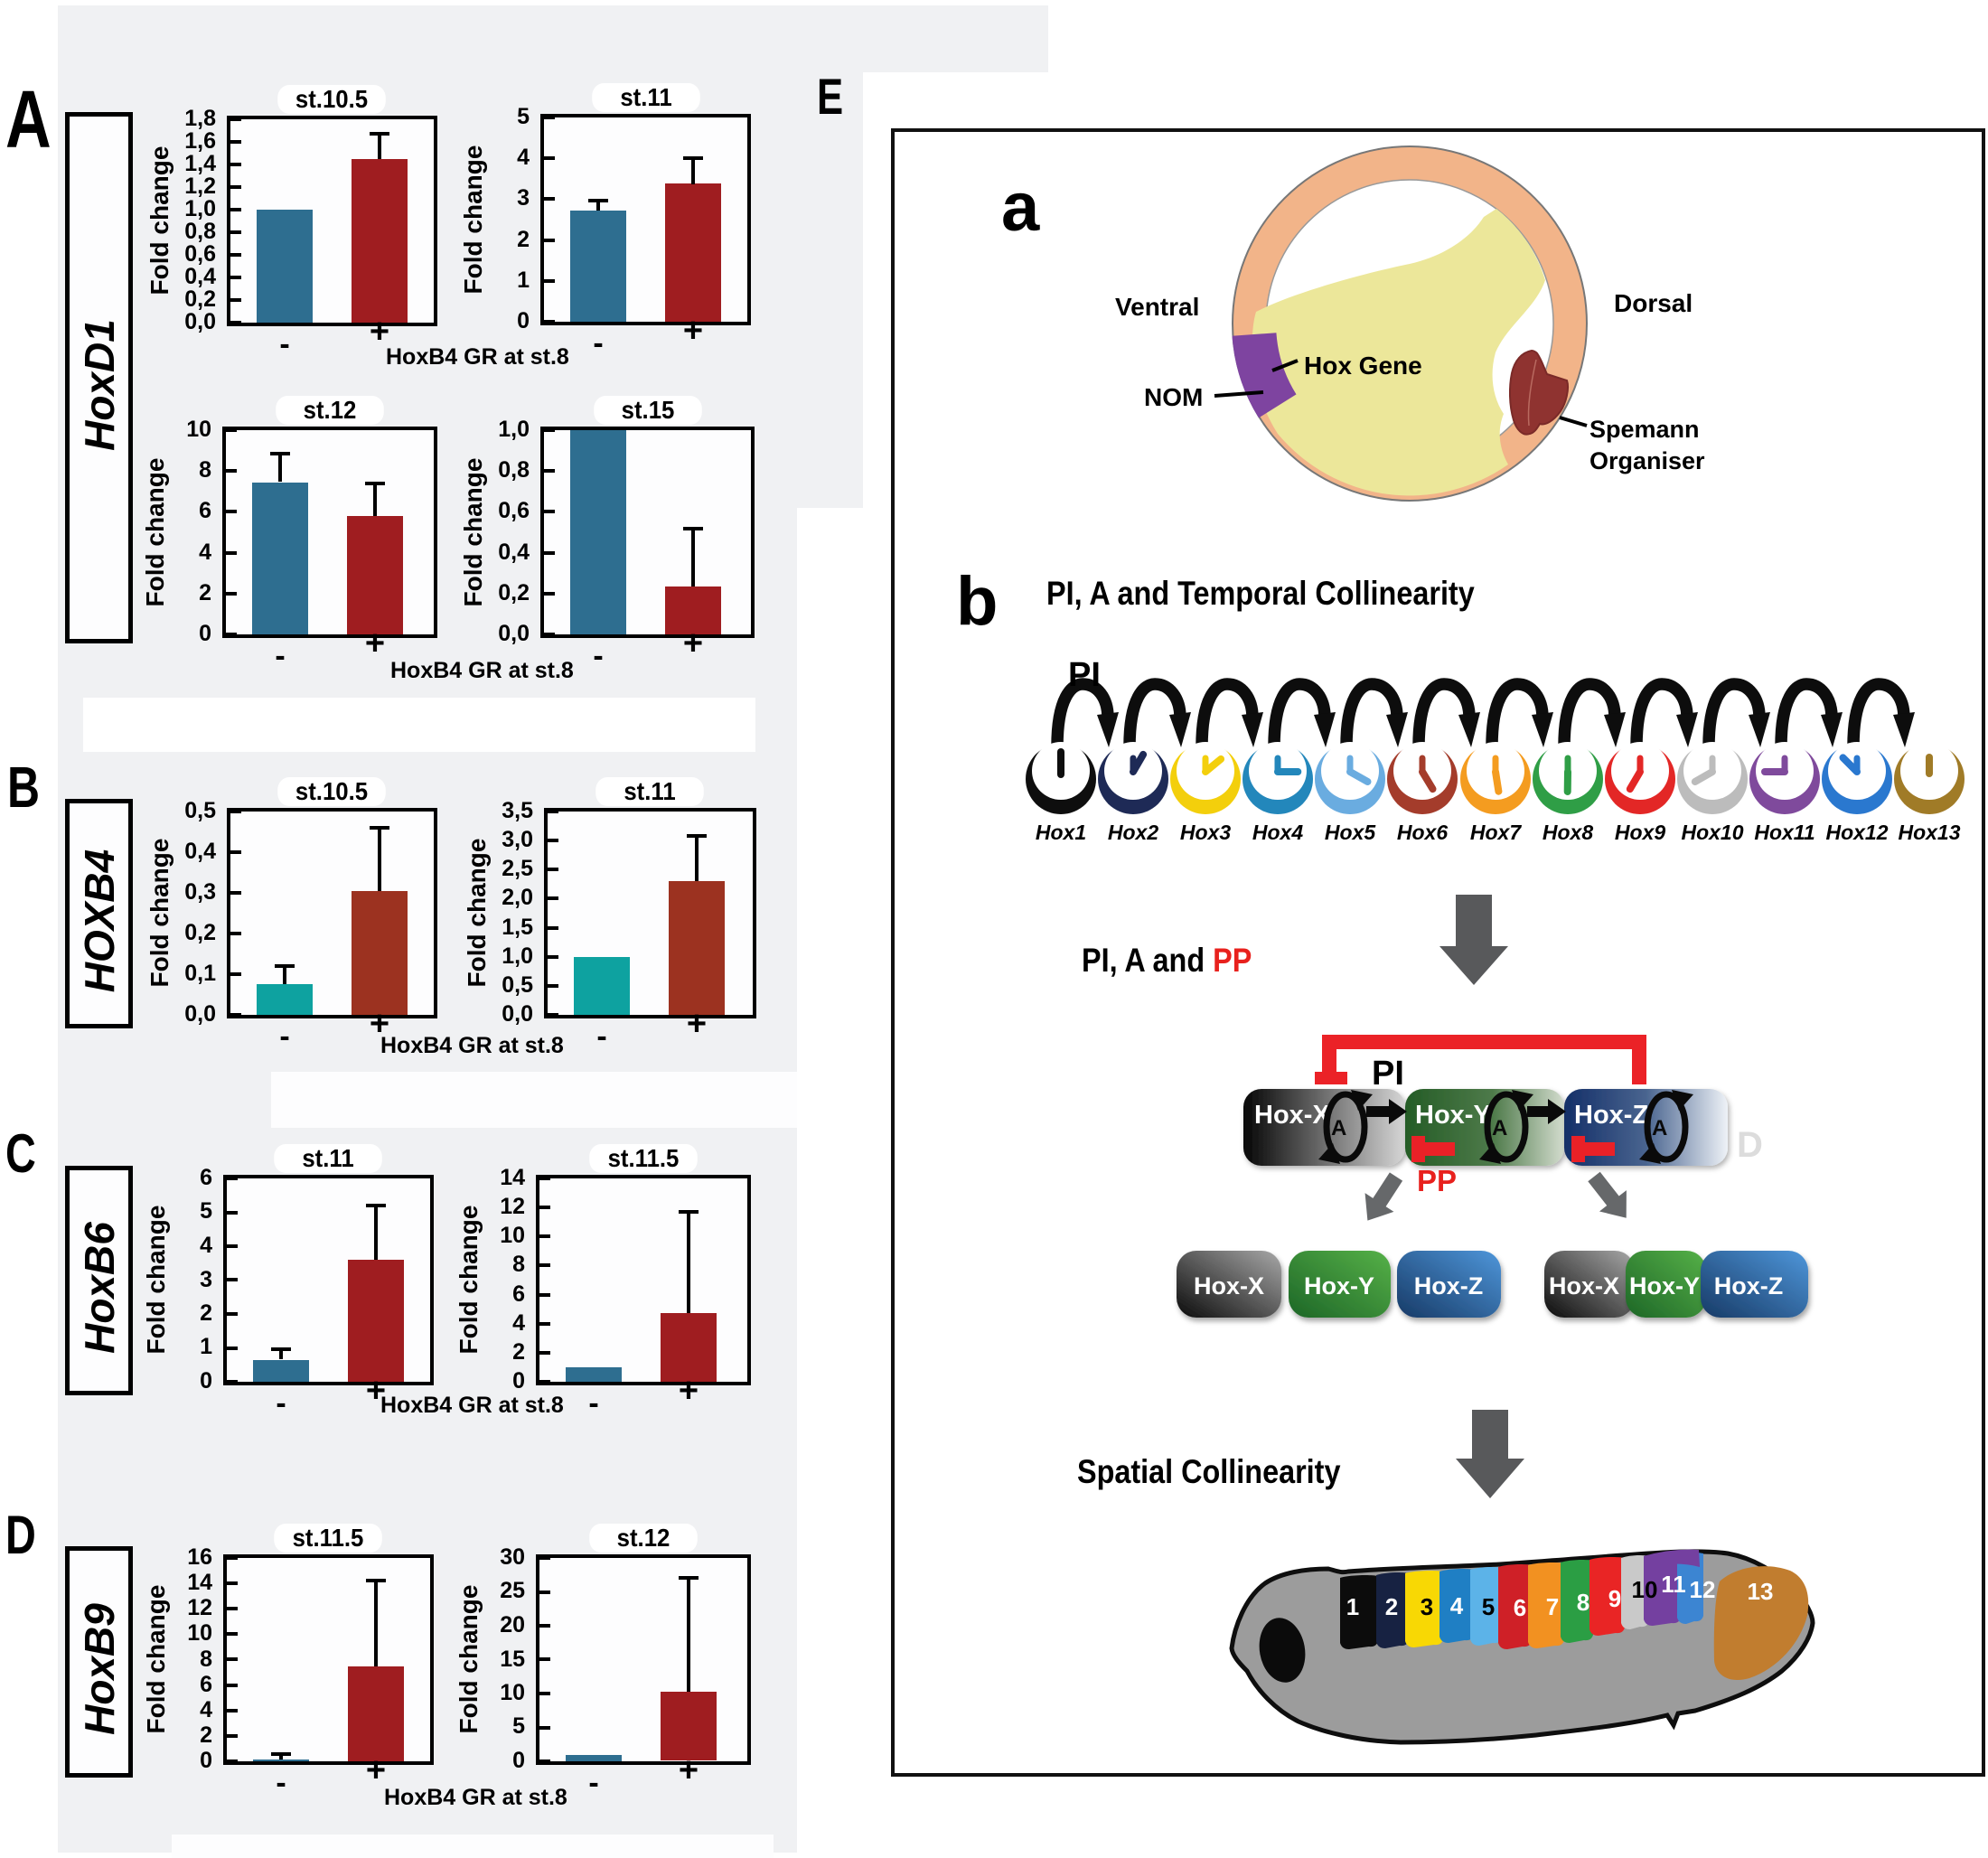  I want to click on svg-text: PP, so click(1437, 1180).